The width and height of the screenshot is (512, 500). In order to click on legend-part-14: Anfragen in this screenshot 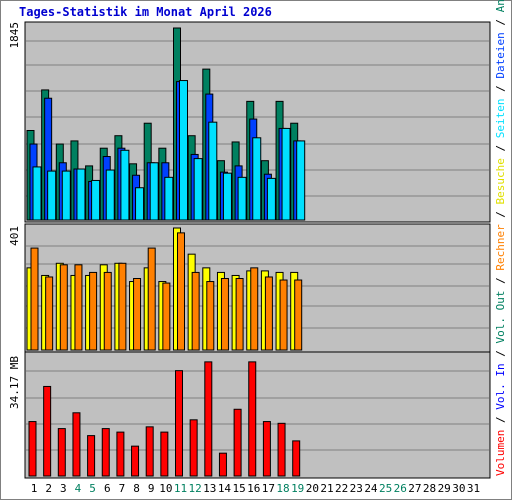, I will do `click(500, 6)`.